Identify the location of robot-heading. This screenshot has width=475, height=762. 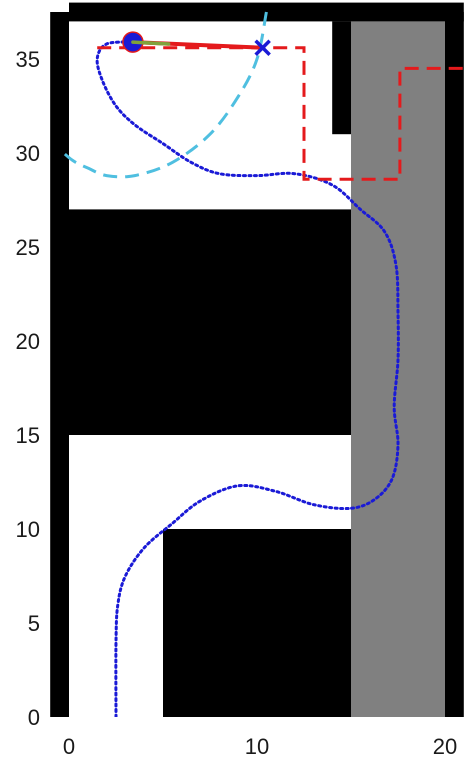
(151, 43).